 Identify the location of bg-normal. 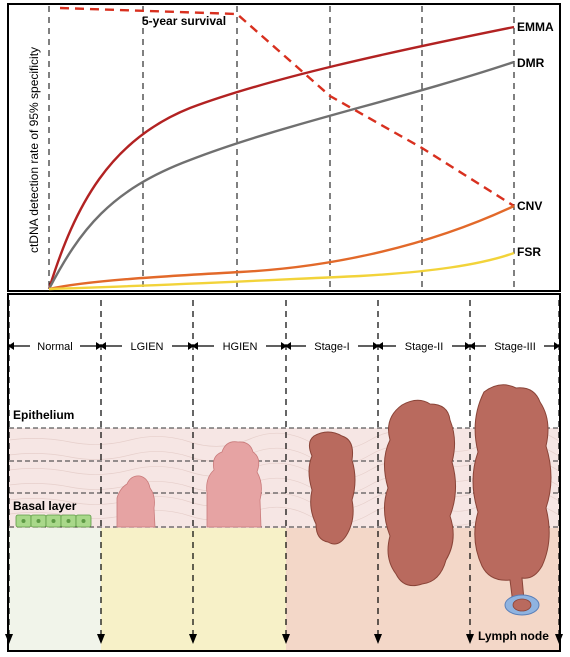
(55, 589).